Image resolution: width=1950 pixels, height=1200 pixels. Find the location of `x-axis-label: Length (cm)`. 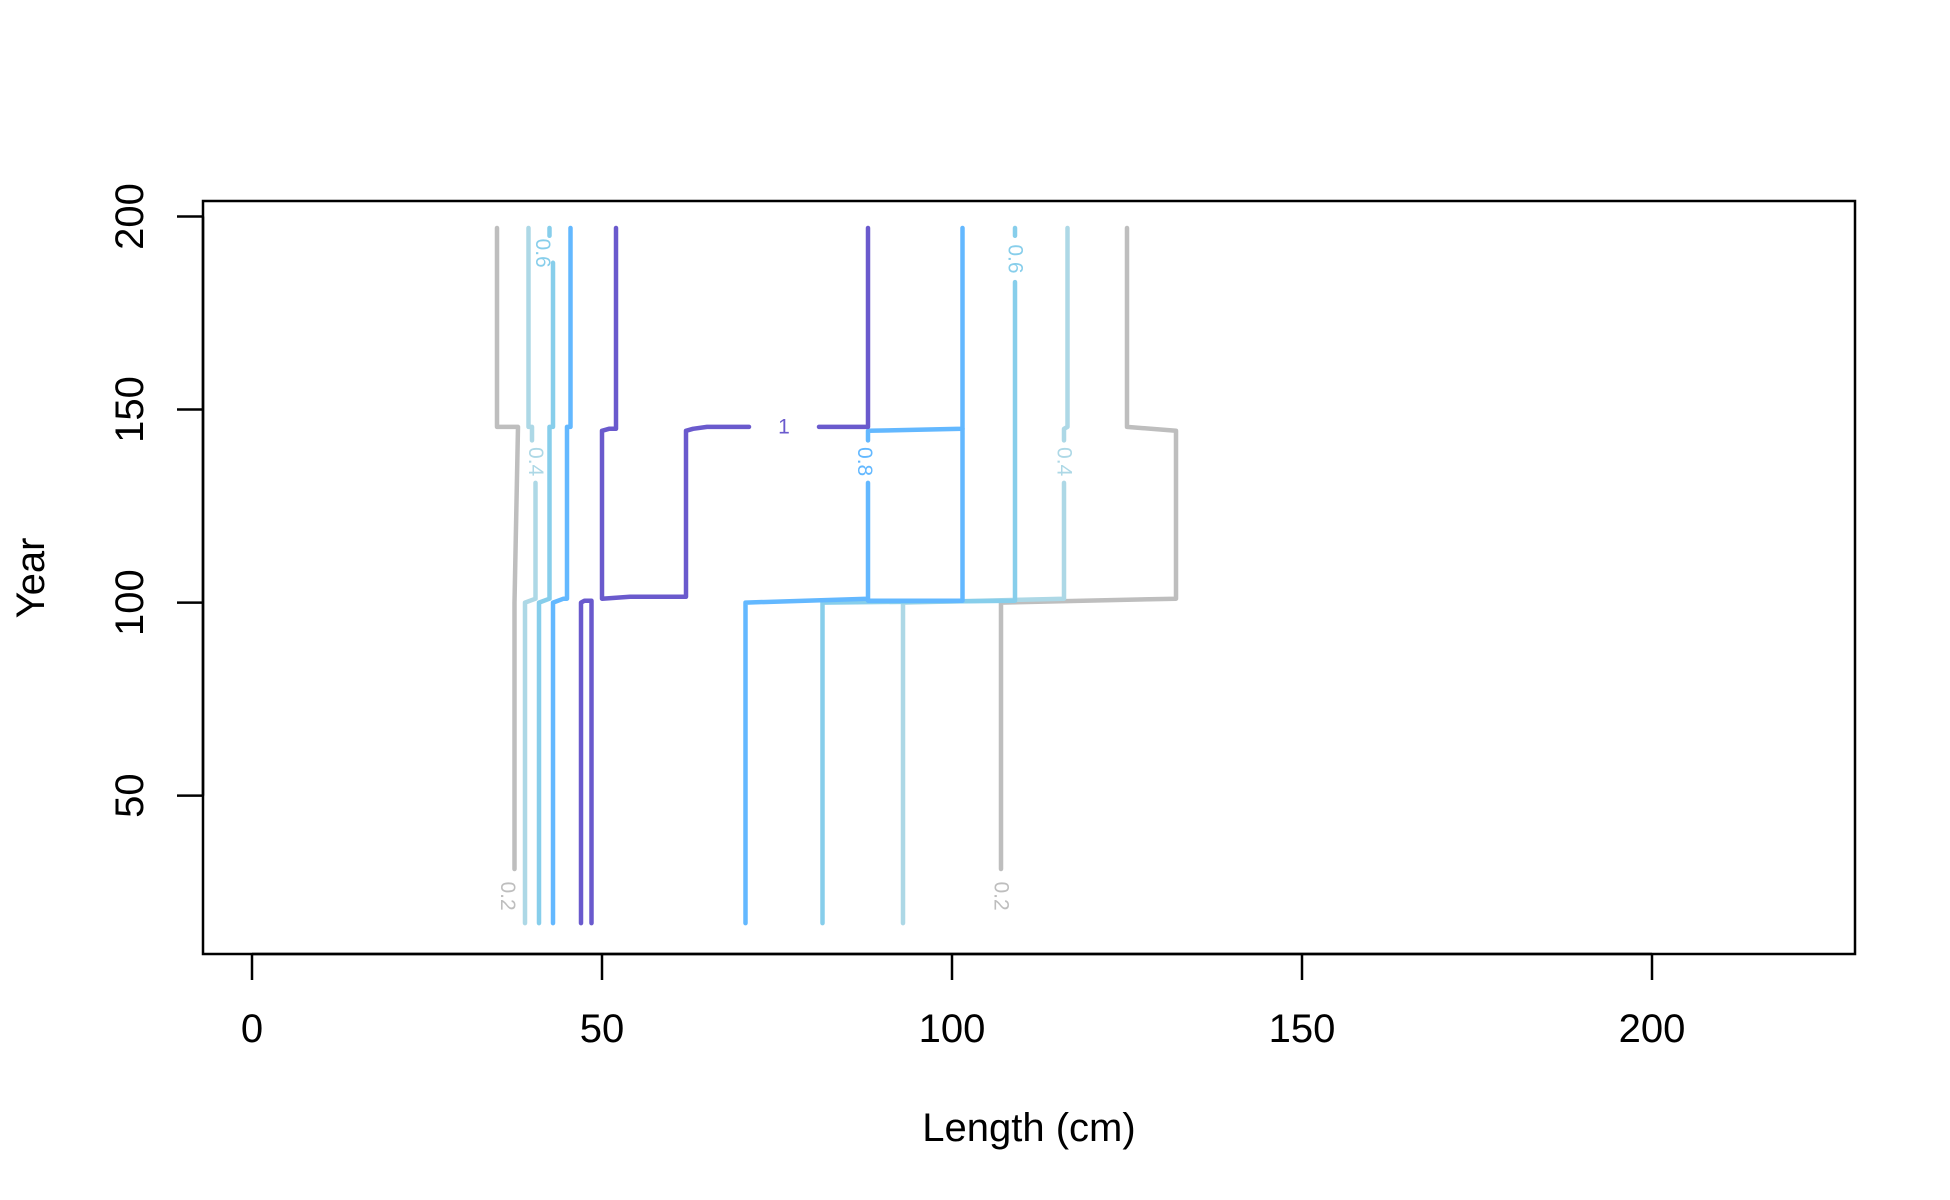

x-axis-label: Length (cm) is located at coordinates (1028, 1128).